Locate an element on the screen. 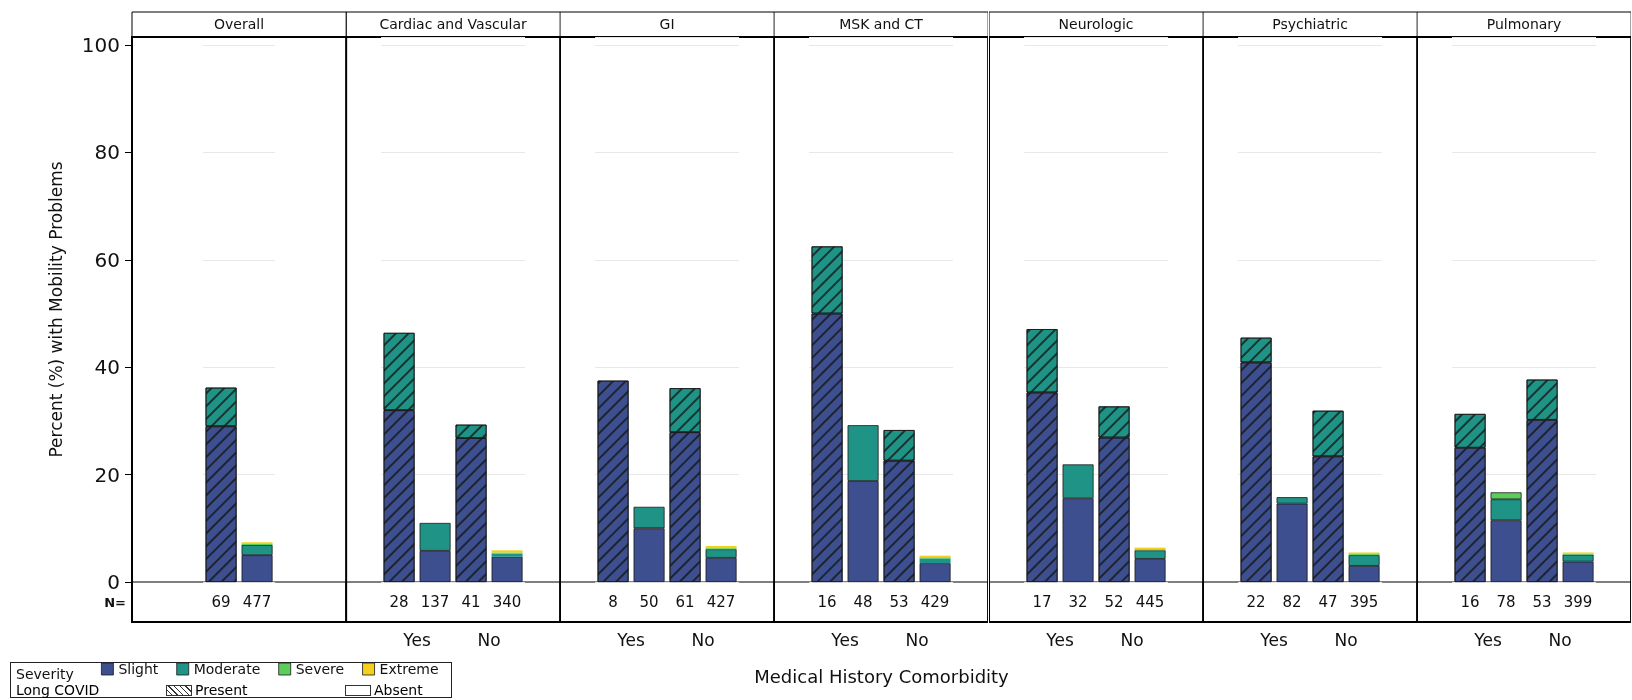 This screenshot has height=700, width=1632. y-tick-label: 20 is located at coordinates (107, 474).